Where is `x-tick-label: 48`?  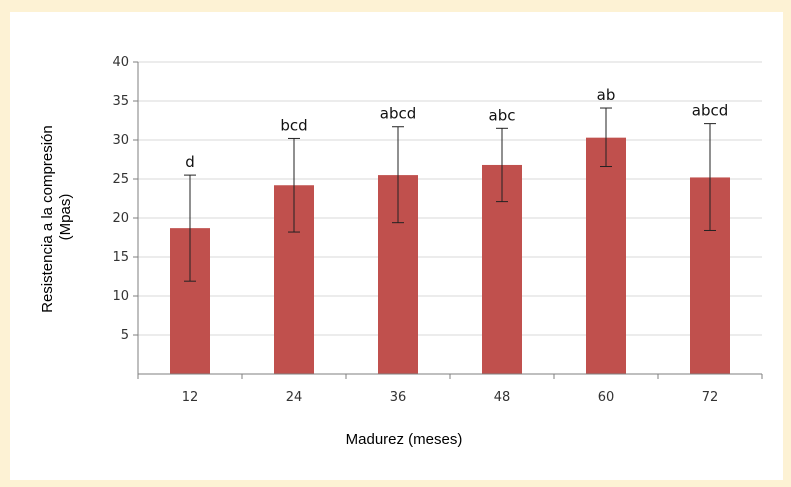
x-tick-label: 48 is located at coordinates (502, 397).